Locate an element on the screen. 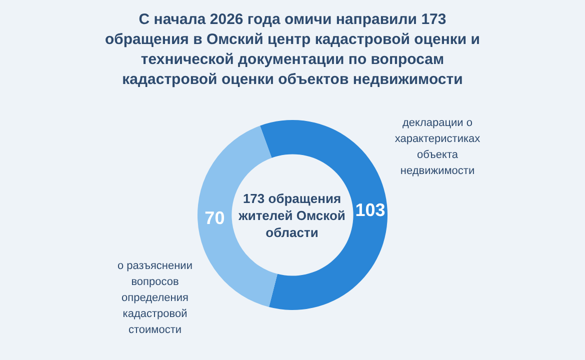 The height and width of the screenshot is (360, 585). data-label: 103 is located at coordinates (370, 210).